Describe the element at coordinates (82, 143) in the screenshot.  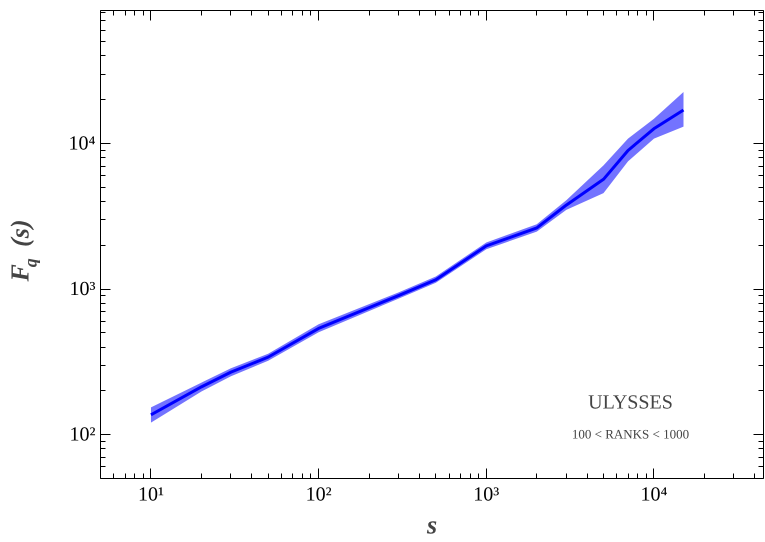
I see `y-tick-label: 10⁴` at that location.